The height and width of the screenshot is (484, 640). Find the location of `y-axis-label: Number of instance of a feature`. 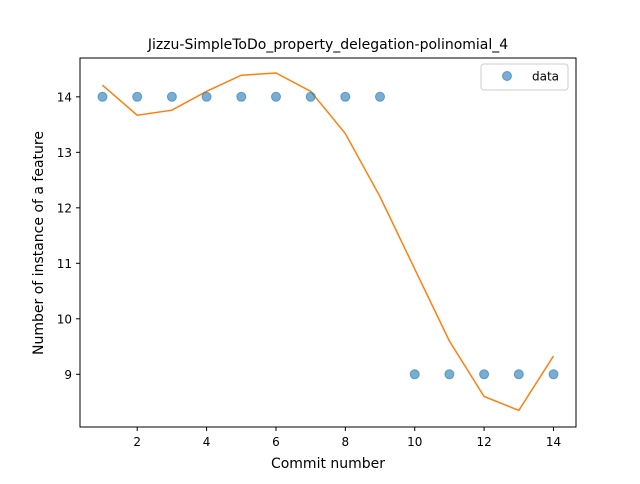

y-axis-label: Number of instance of a feature is located at coordinates (39, 243).